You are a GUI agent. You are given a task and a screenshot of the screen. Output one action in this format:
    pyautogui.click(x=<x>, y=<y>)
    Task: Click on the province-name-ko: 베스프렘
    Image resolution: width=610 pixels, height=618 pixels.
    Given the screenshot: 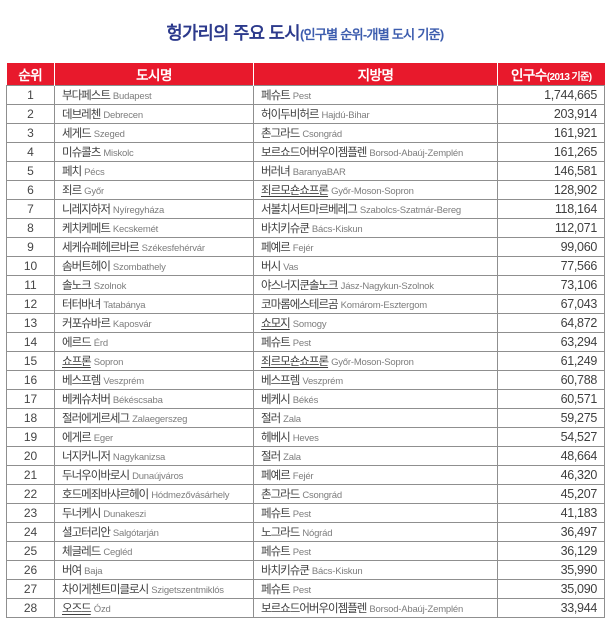 What is the action you would take?
    pyautogui.click(x=280, y=380)
    